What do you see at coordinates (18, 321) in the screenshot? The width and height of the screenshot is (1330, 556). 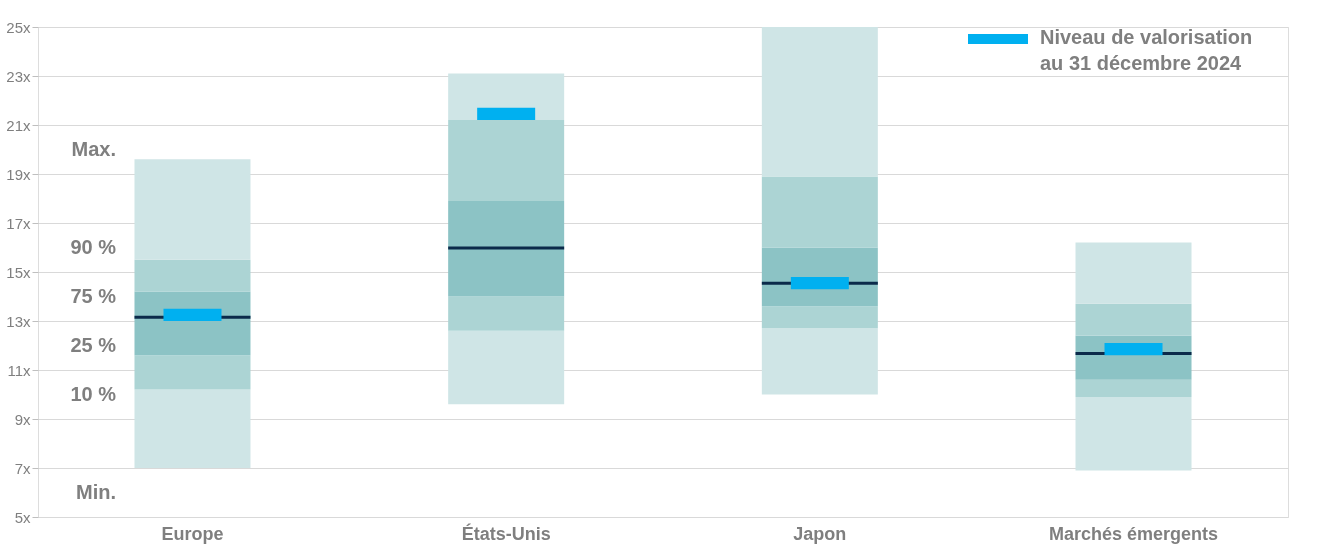 I see `y-tick-label: 13x` at bounding box center [18, 321].